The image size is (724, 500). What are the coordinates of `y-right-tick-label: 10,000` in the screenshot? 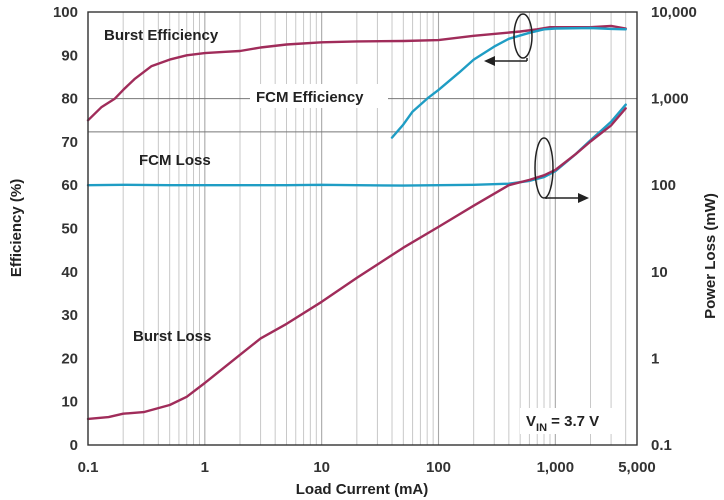 It's located at (674, 12).